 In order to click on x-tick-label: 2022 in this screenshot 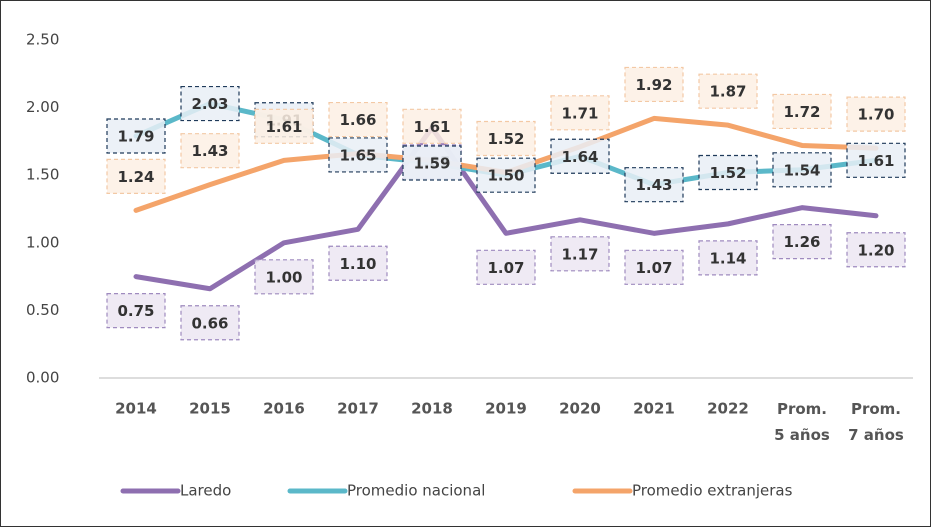, I will do `click(728, 409)`.